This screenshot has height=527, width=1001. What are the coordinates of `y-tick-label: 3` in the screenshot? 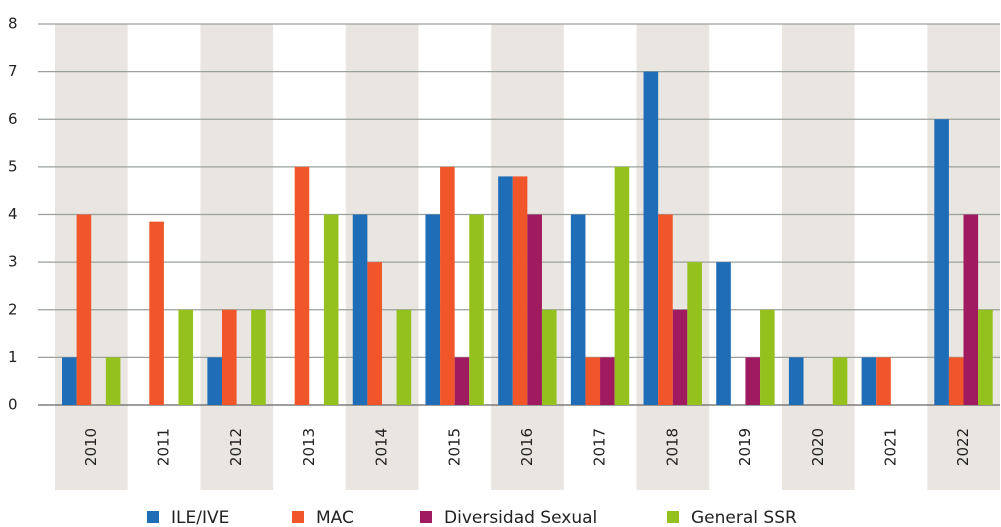 It's located at (13, 262).